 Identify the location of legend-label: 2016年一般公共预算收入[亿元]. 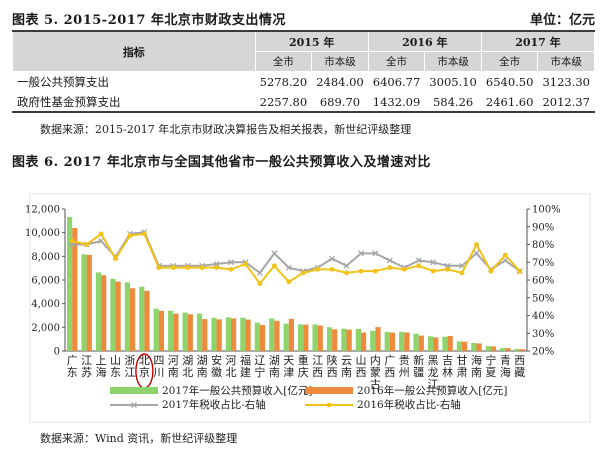
(432, 390).